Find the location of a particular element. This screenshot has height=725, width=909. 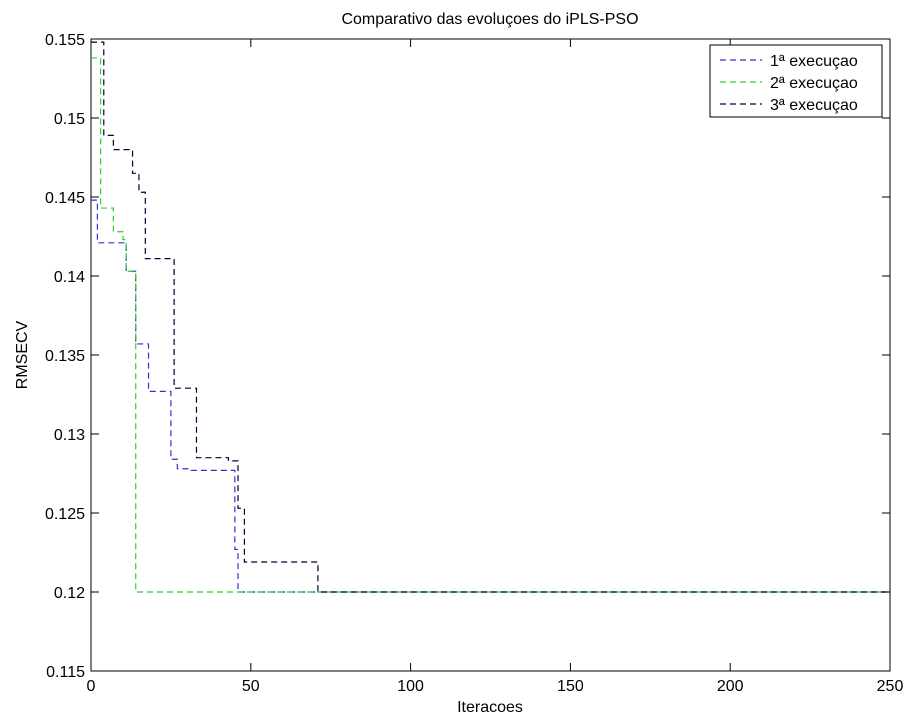

y-tick-label: 0.12 is located at coordinates (69, 593).